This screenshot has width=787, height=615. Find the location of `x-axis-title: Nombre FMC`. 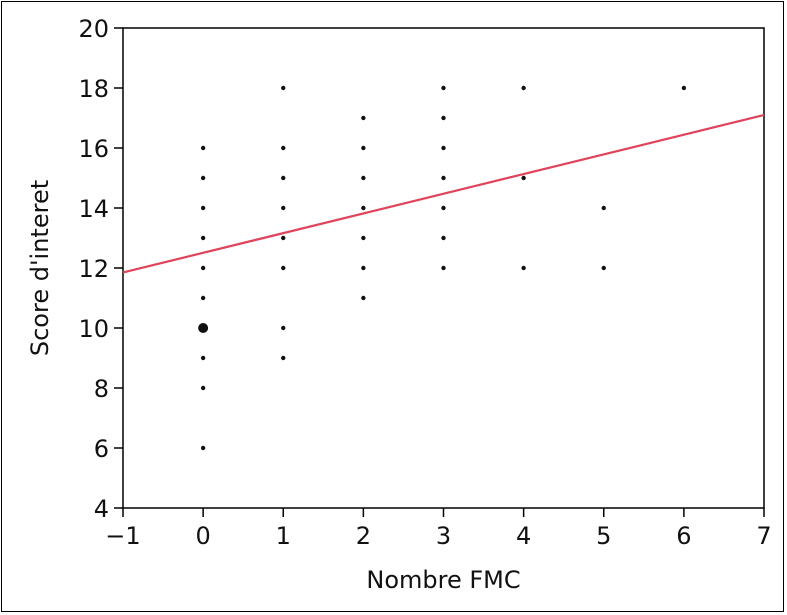

x-axis-title: Nombre FMC is located at coordinates (443, 580).